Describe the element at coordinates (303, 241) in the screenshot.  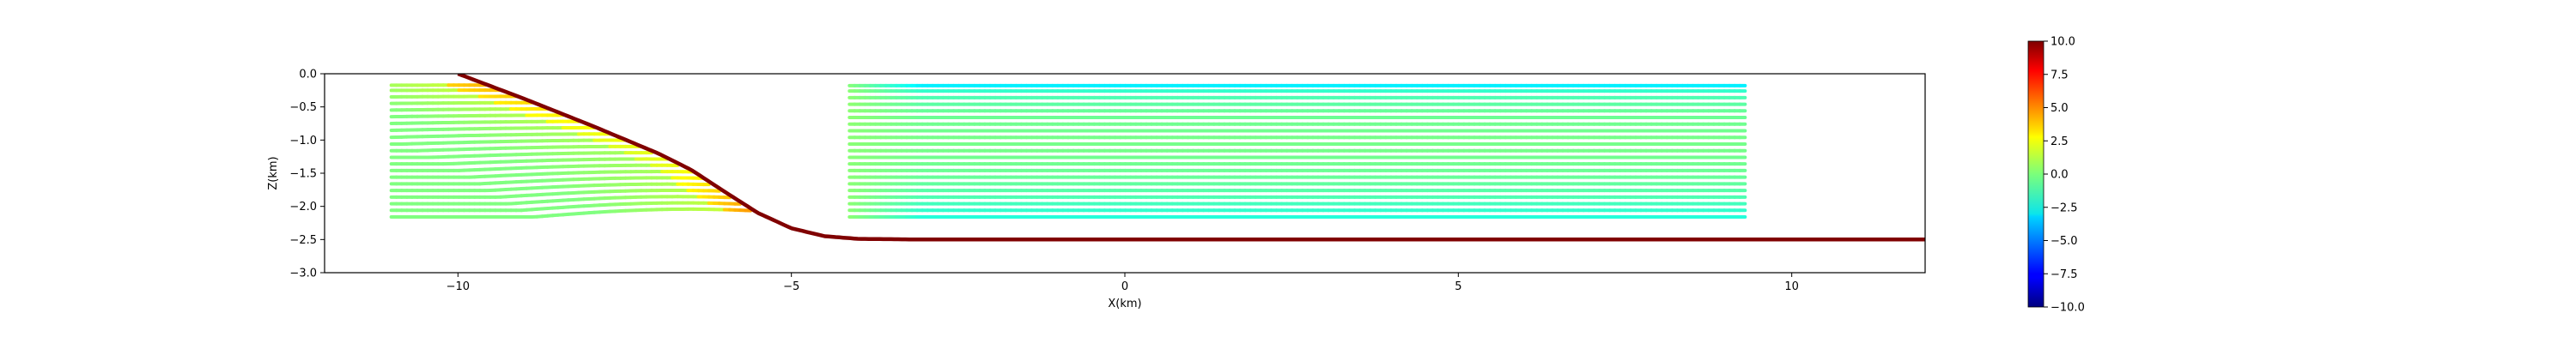
I see `y-tick-label: −2.5` at that location.